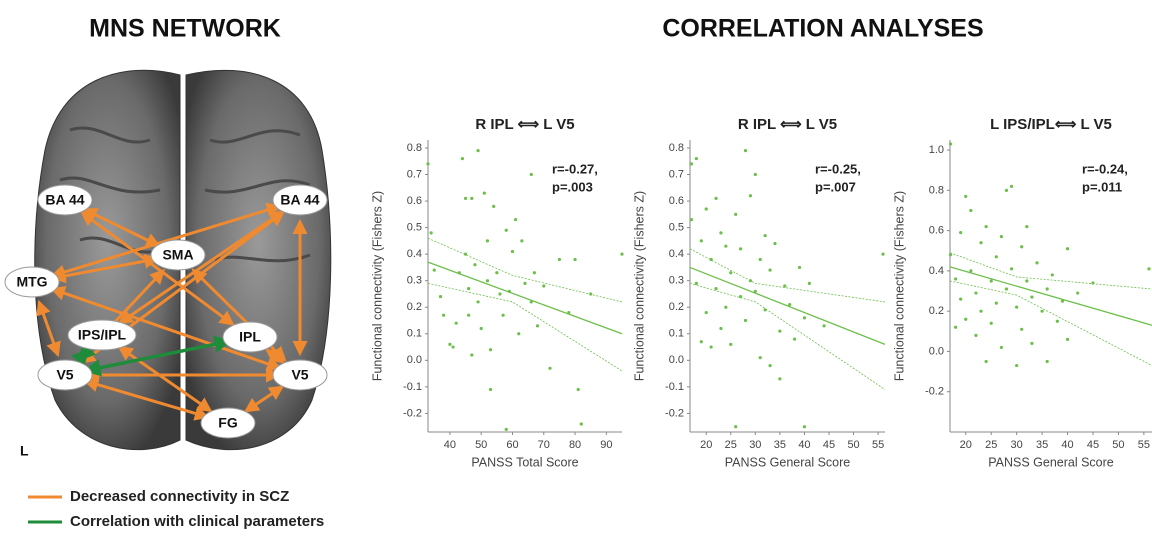 This screenshot has height=536, width=1152. I want to click on node-label: FG, so click(228, 423).